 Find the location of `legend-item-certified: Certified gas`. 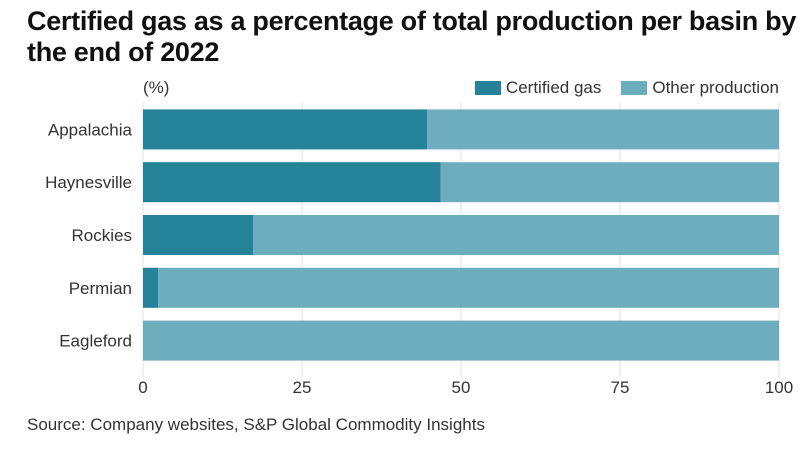

legend-item-certified: Certified gas is located at coordinates (538, 88).